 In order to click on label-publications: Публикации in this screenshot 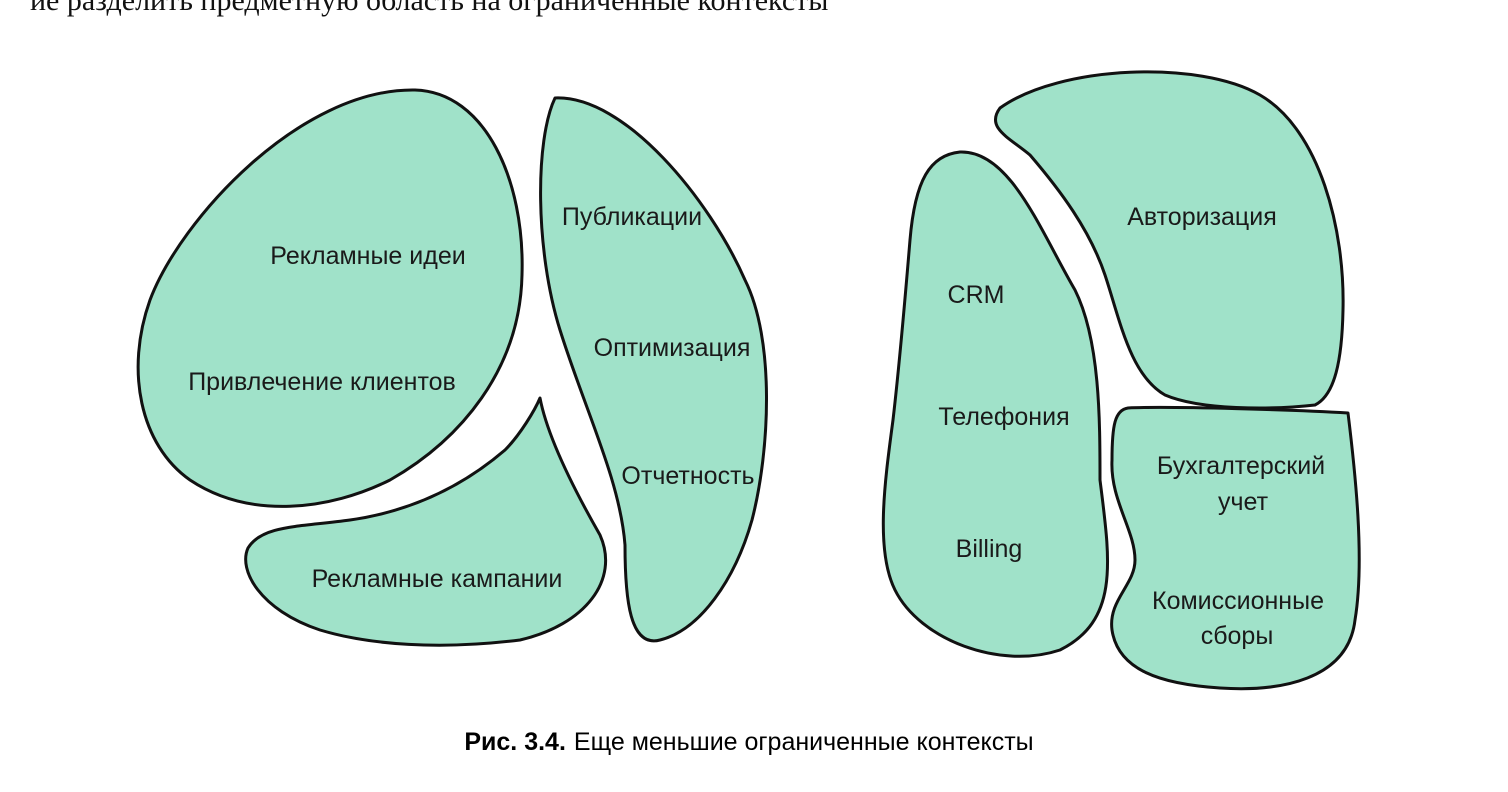, I will do `click(632, 217)`.